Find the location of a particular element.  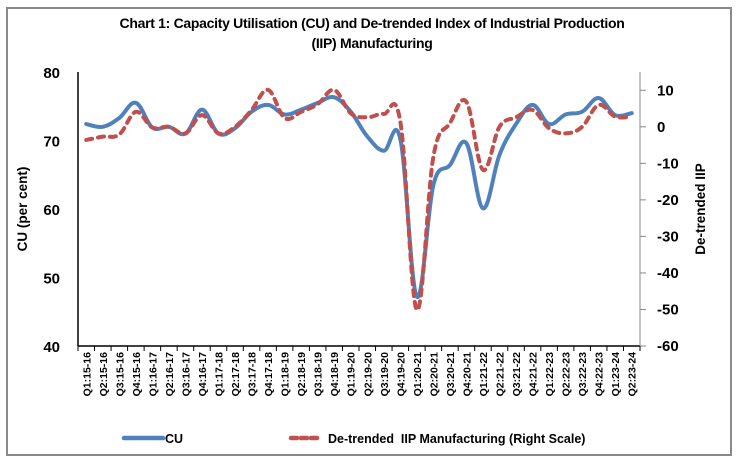

y-tick-label: 50 is located at coordinates (51, 279).